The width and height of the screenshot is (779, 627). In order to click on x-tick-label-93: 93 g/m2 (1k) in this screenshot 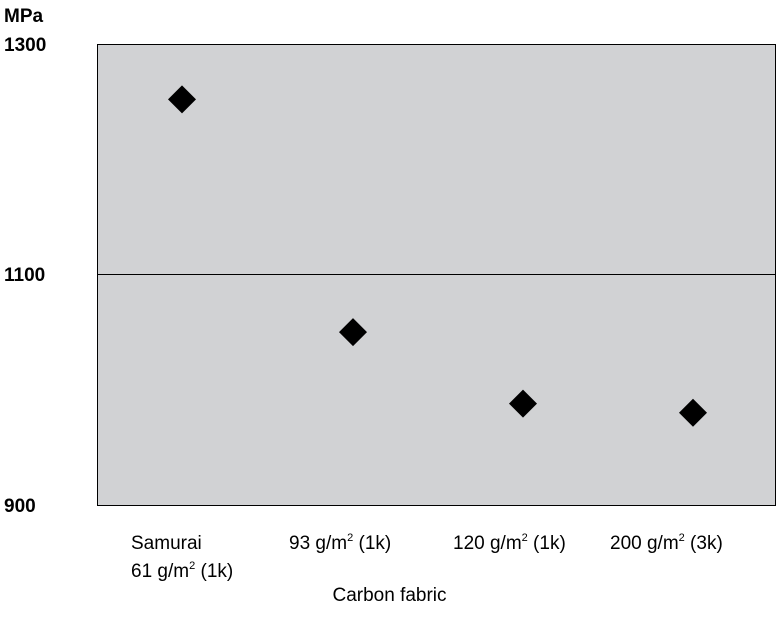, I will do `click(340, 543)`.